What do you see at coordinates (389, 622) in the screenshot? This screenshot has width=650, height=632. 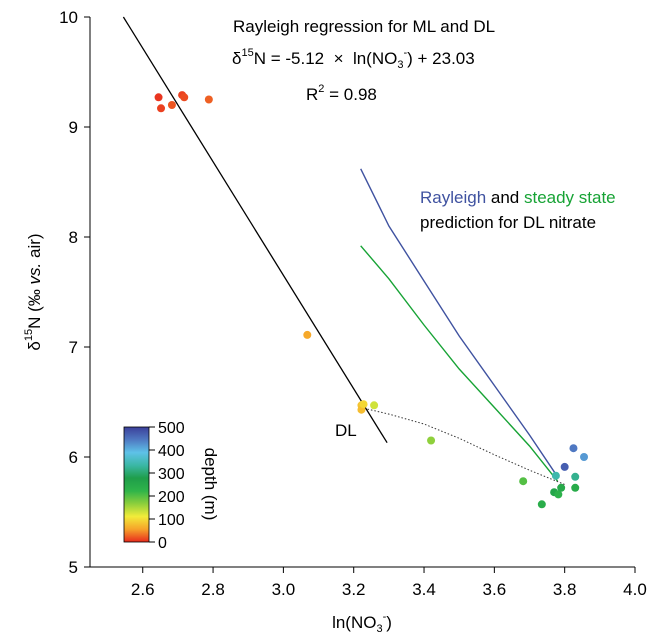 I see `x-axis-label-tail: )` at bounding box center [389, 622].